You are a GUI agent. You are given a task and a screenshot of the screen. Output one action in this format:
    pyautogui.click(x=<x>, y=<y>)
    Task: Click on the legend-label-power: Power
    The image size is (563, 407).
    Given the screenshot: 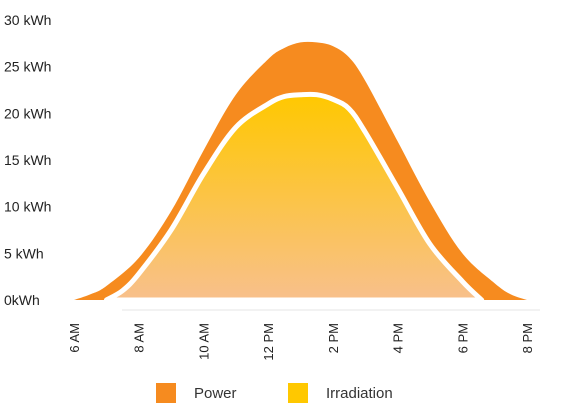 What is the action you would take?
    pyautogui.click(x=215, y=393)
    